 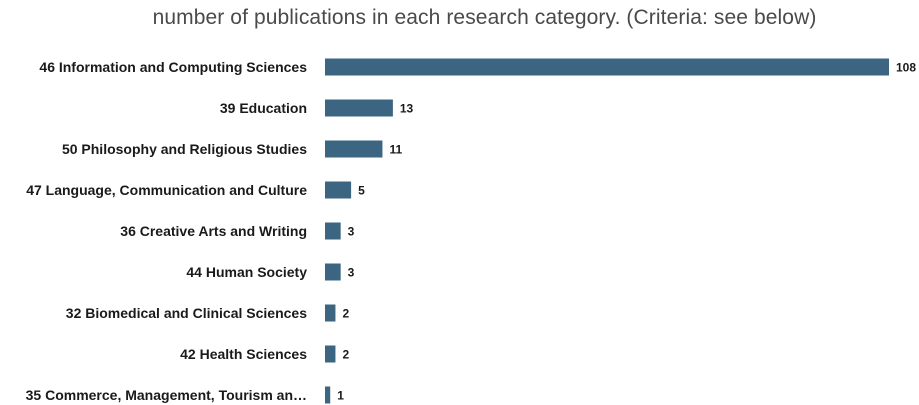 I want to click on category-label: 47 Language, Communication and Culture, so click(x=166, y=190).